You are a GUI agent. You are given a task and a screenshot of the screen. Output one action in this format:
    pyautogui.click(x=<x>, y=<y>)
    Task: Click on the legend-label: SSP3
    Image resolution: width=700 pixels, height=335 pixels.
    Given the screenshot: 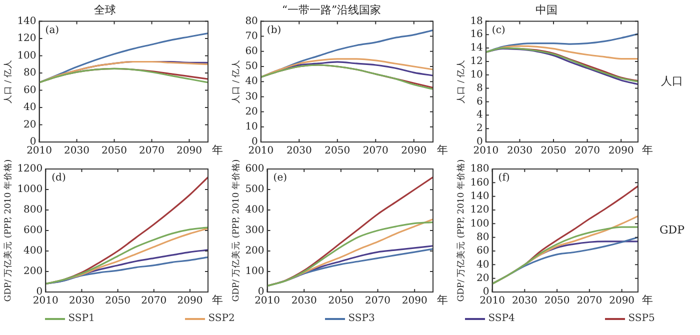 What is the action you would take?
    pyautogui.click(x=361, y=318)
    